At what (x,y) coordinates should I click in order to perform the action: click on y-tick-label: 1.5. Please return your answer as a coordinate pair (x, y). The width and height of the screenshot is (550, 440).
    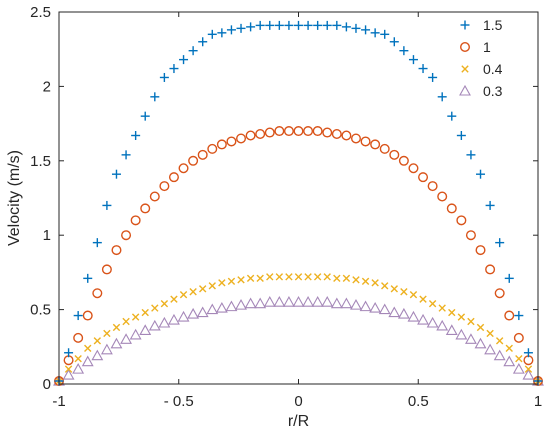
    Looking at the image, I should click on (40, 161).